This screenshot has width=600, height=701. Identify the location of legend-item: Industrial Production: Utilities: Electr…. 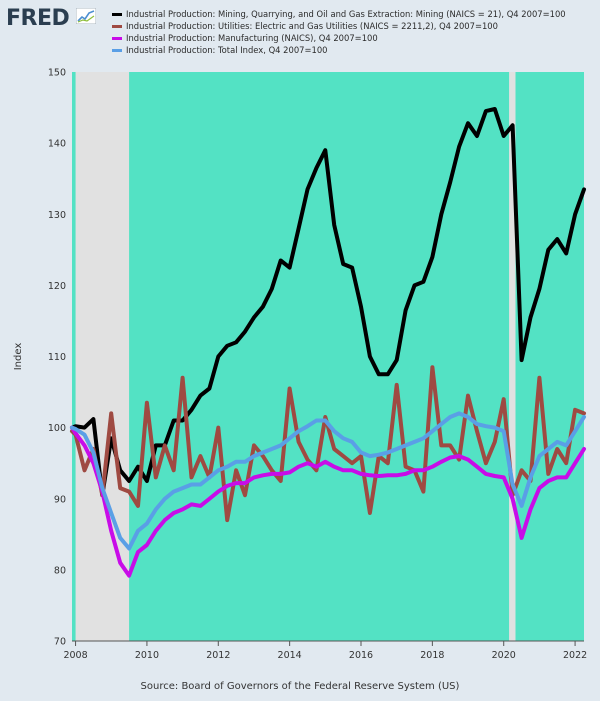
(339, 26).